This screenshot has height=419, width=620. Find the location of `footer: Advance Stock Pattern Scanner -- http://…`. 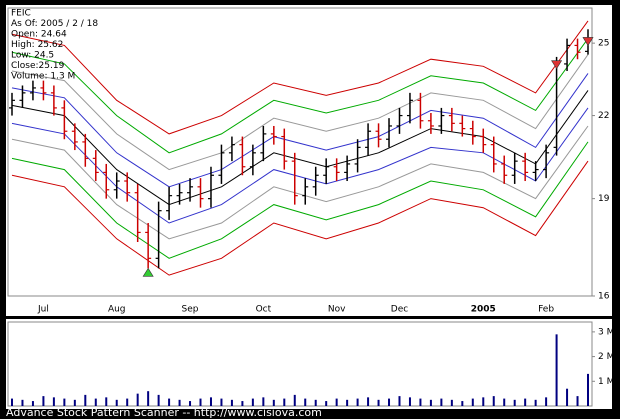

footer: Advance Stock Pattern Scanner -- http://… is located at coordinates (164, 412).